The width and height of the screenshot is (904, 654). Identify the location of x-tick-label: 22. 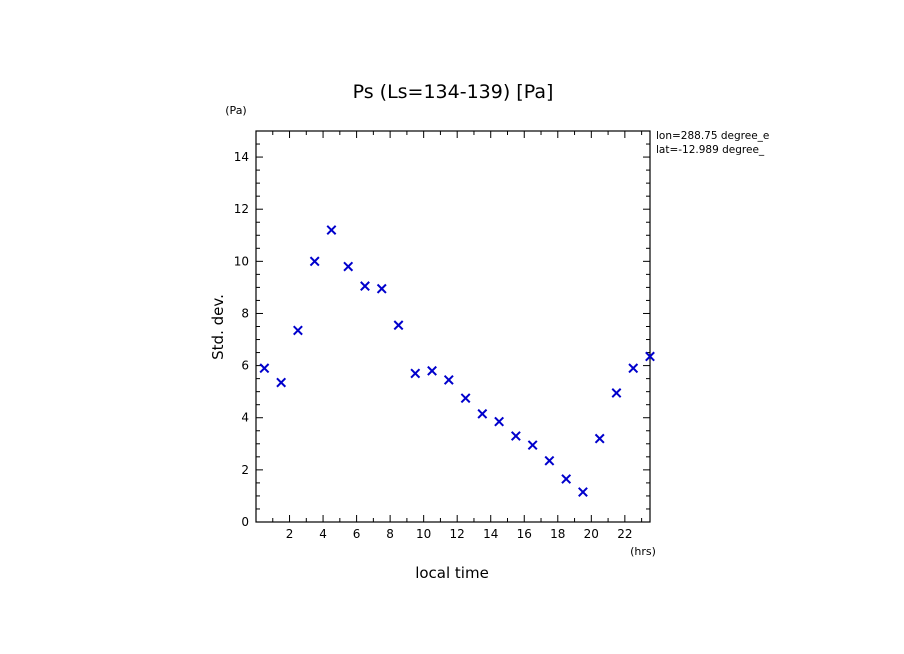
(624, 534).